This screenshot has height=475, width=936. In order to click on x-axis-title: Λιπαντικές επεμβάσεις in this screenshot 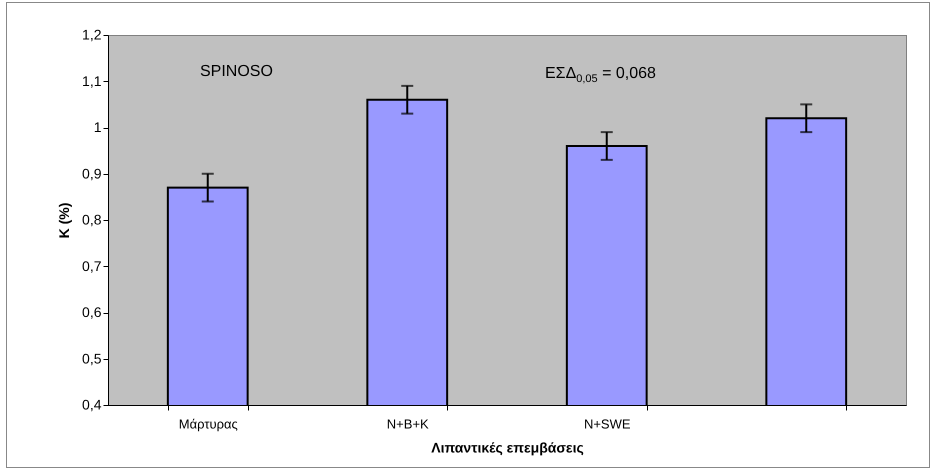, I will do `click(507, 448)`.